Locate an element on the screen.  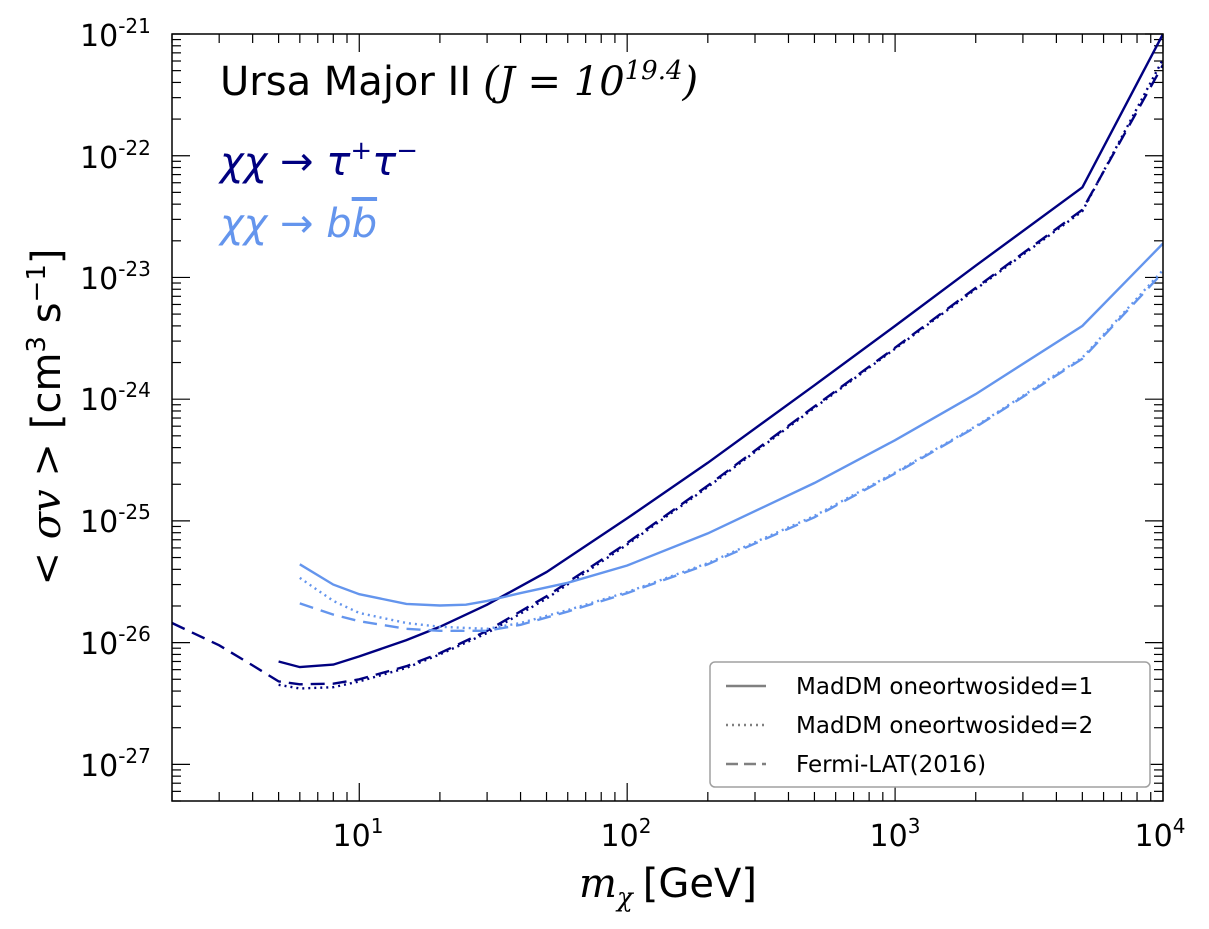
legend-label: MadDM oneortwosided=1 is located at coordinates (944, 687).